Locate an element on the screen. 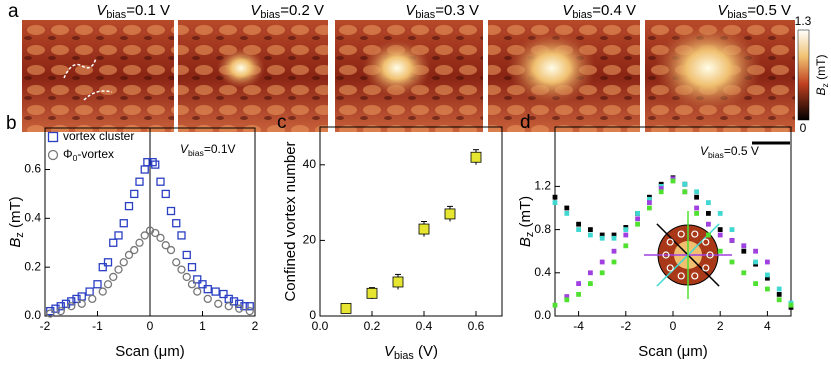 The height and width of the screenshot is (368, 831). legend-label: Φ0-vortex is located at coordinates (88, 155).